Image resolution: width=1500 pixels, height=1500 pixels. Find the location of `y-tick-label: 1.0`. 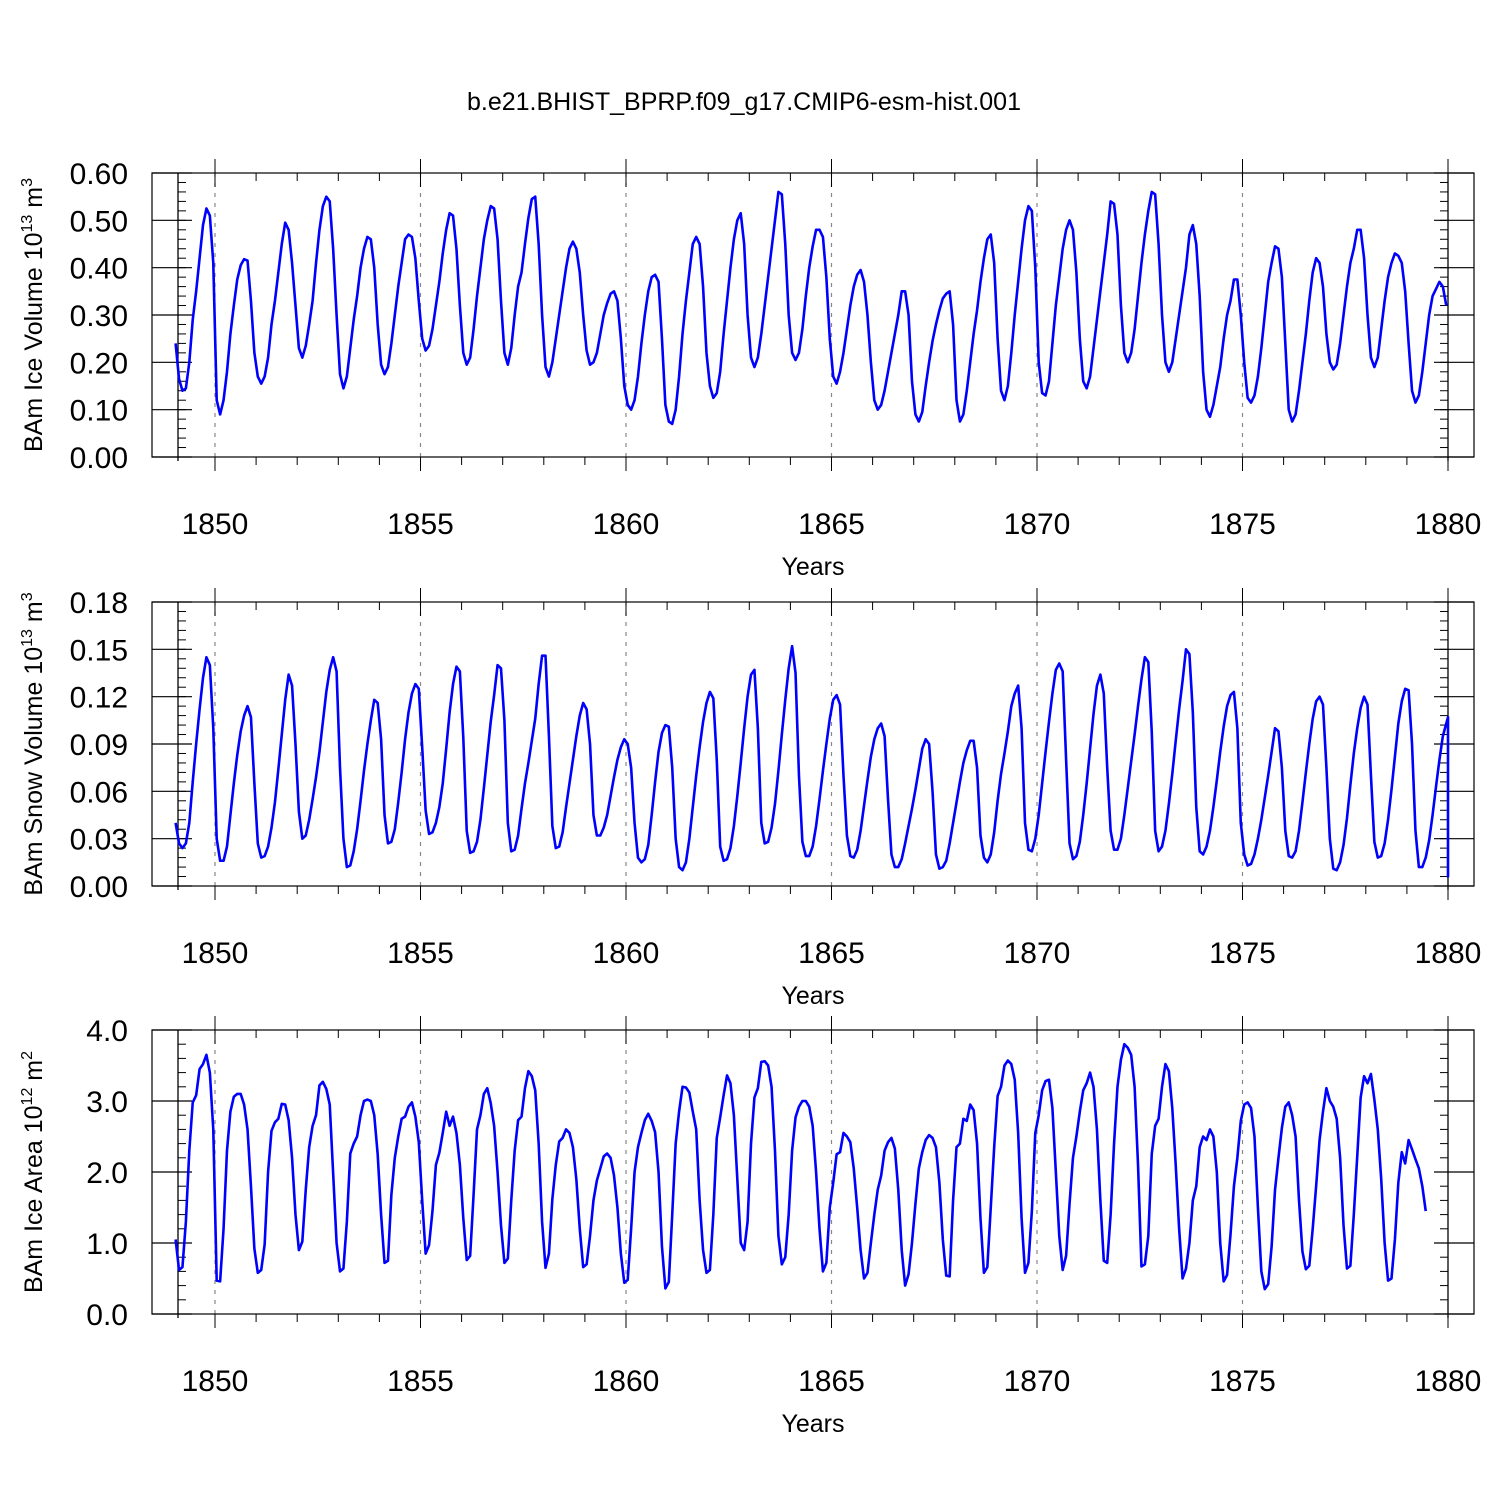

y-tick-label: 1.0 is located at coordinates (107, 1244).